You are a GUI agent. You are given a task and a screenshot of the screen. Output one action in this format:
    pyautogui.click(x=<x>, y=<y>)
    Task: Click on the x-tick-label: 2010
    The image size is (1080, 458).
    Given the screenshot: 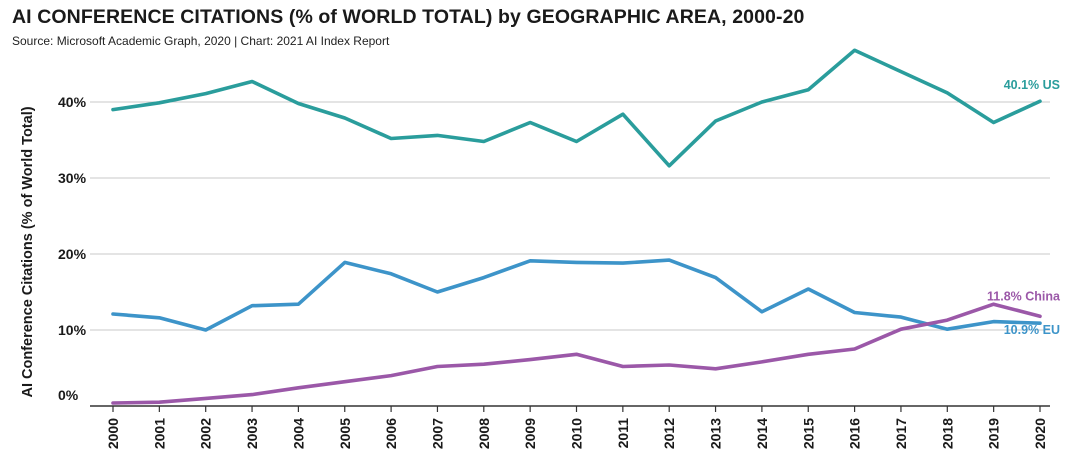 What is the action you would take?
    pyautogui.click(x=577, y=433)
    